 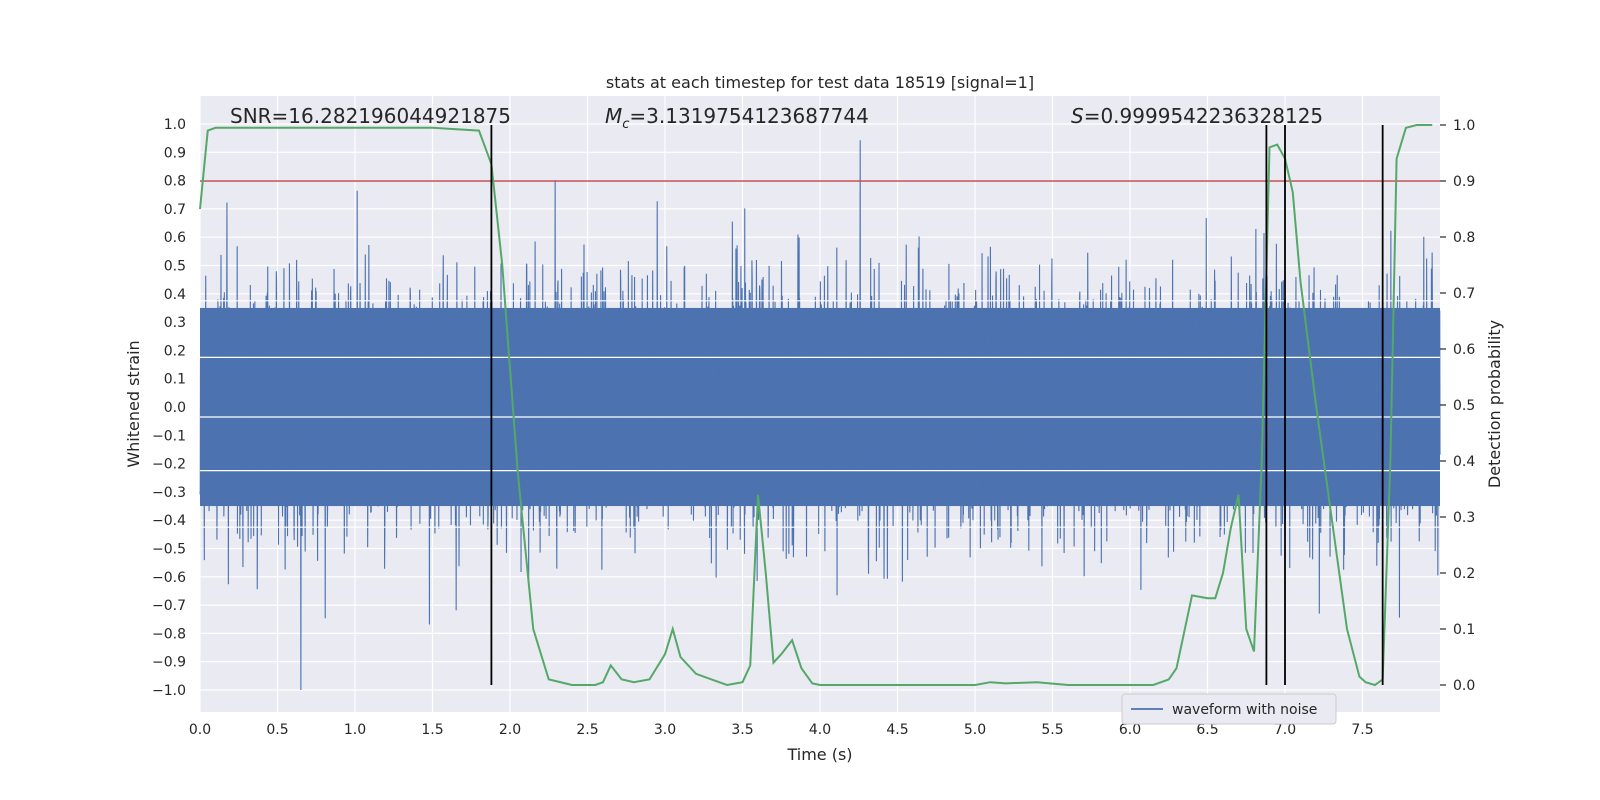 What do you see at coordinates (1464, 126) in the screenshot?
I see `y-right-tick-label: 1.0` at bounding box center [1464, 126].